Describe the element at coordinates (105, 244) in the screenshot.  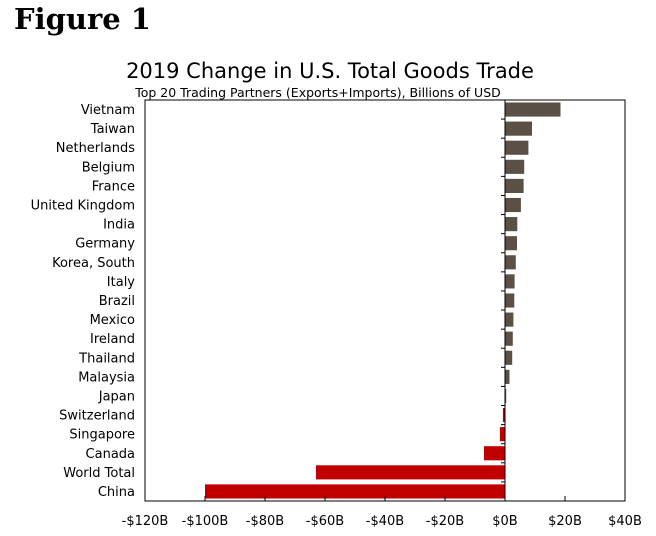
I see `category-label: Germany` at that location.